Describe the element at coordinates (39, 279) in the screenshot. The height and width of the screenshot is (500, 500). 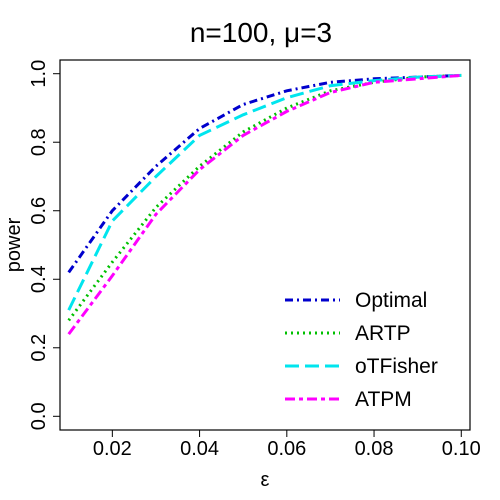
I see `y-tick-label: 0.4` at that location.